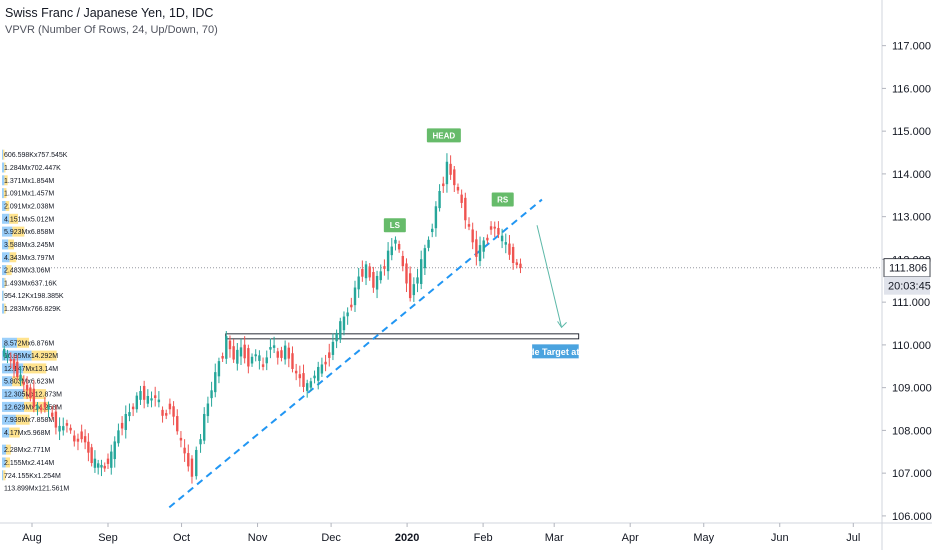 The width and height of the screenshot is (932, 550). Describe the element at coordinates (36, 489) in the screenshot. I see `vp-row-label: 113.899Mx121.561M` at that location.